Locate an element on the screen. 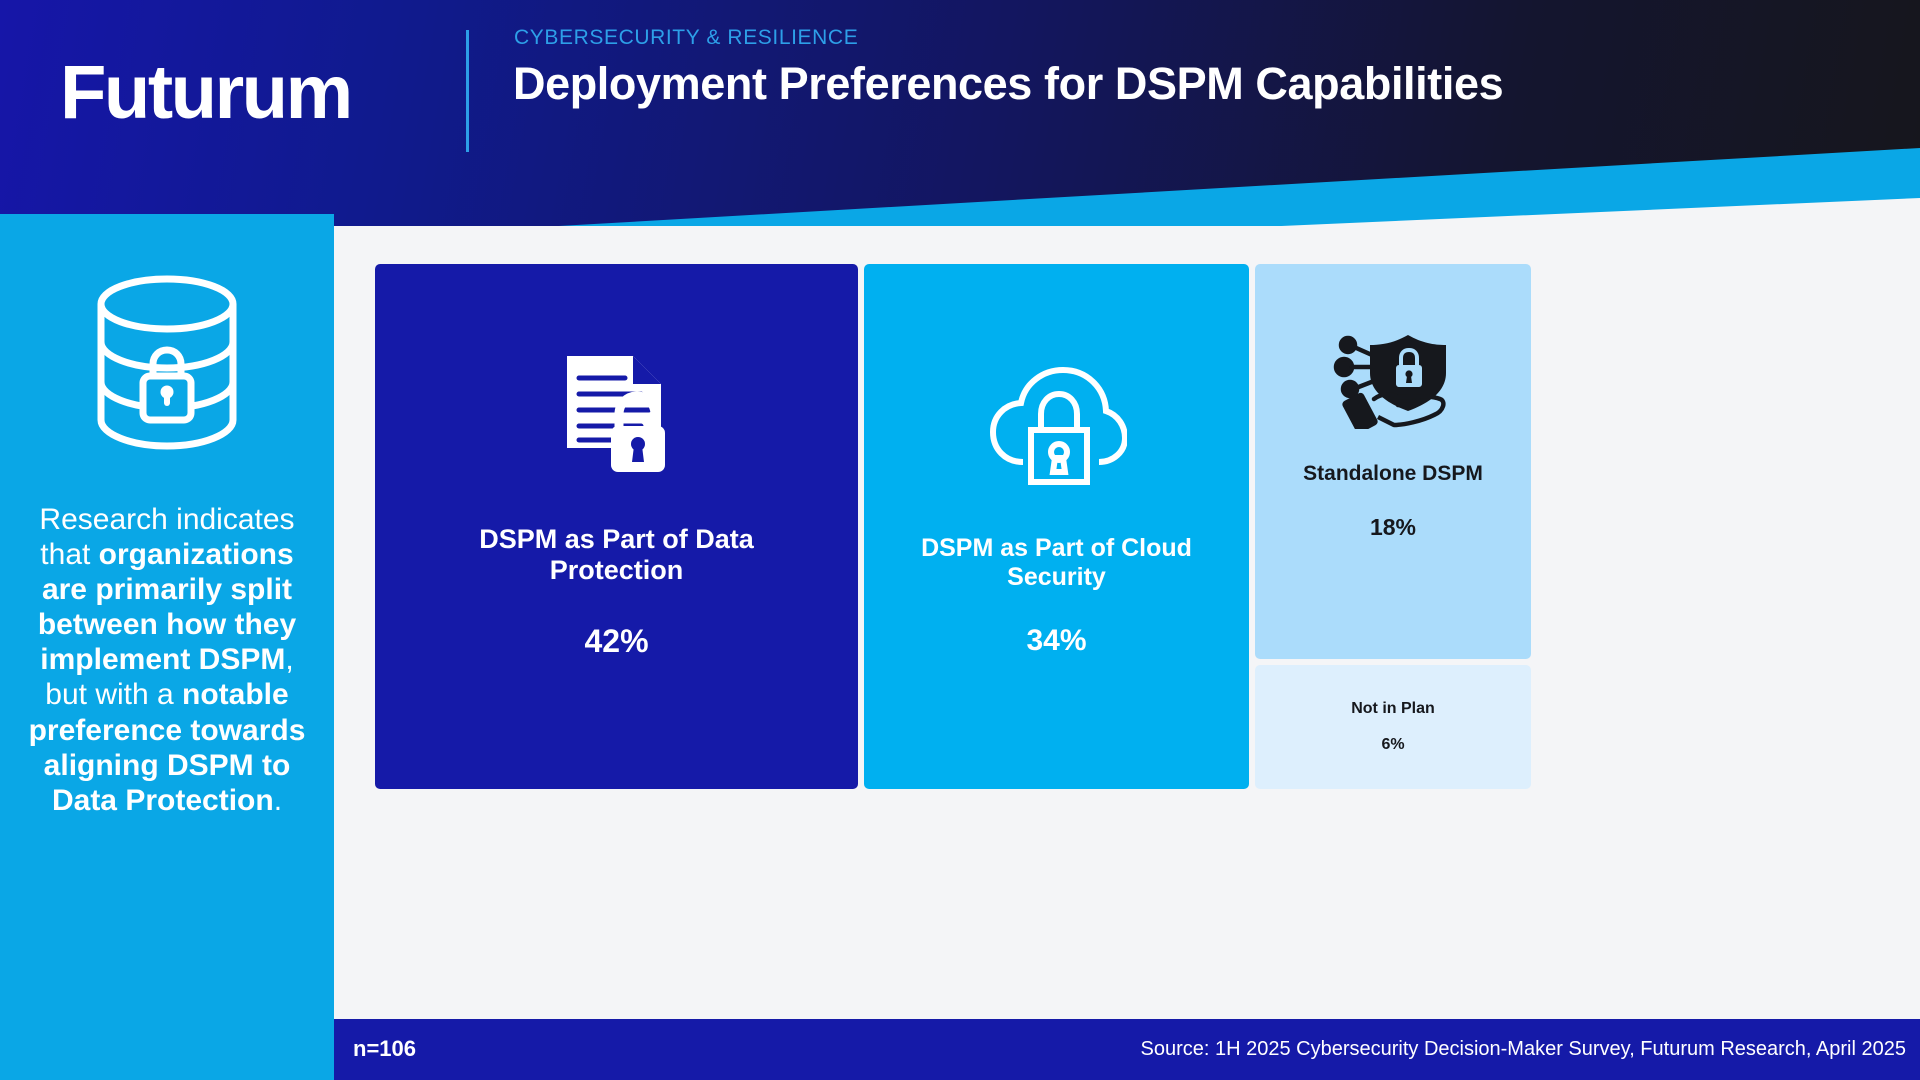 This screenshot has width=1920, height=1080. footer-left-strip is located at coordinates (167, 1049).